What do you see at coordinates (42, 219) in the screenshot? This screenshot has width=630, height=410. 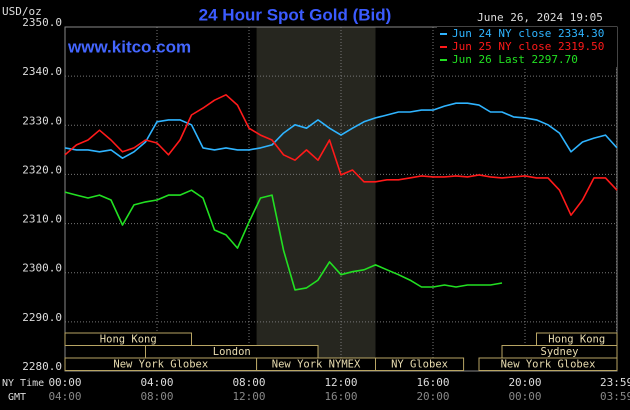 I see `y-tick-label: 2310.0` at bounding box center [42, 219].